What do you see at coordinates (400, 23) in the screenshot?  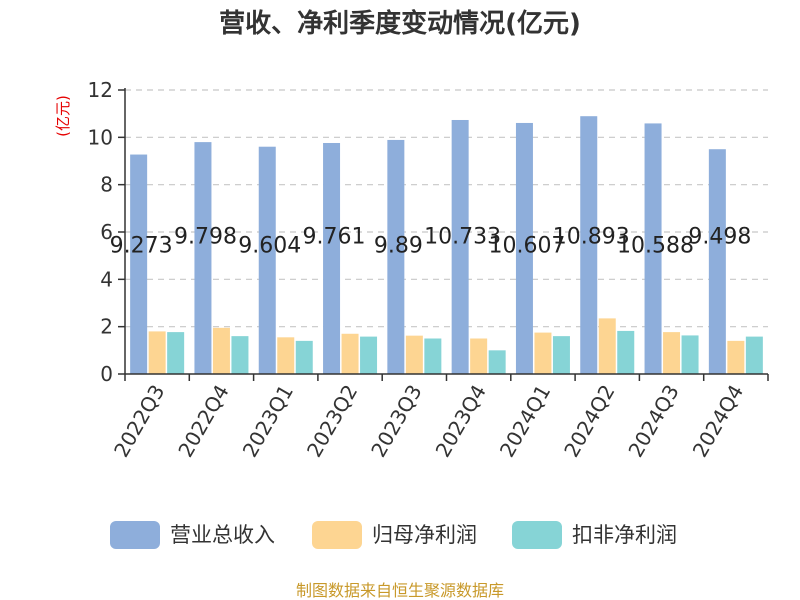 I see `chart-title: 营收、净利季度变动情况(亿元)` at bounding box center [400, 23].